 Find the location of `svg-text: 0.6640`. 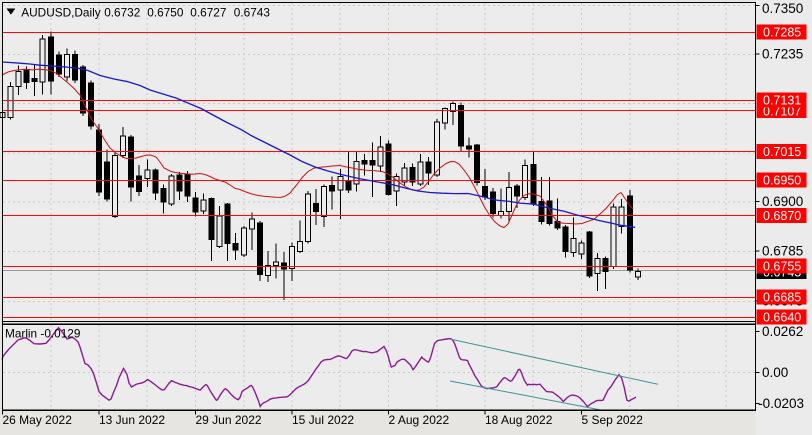

svg-text: 0.6640 is located at coordinates (782, 318).